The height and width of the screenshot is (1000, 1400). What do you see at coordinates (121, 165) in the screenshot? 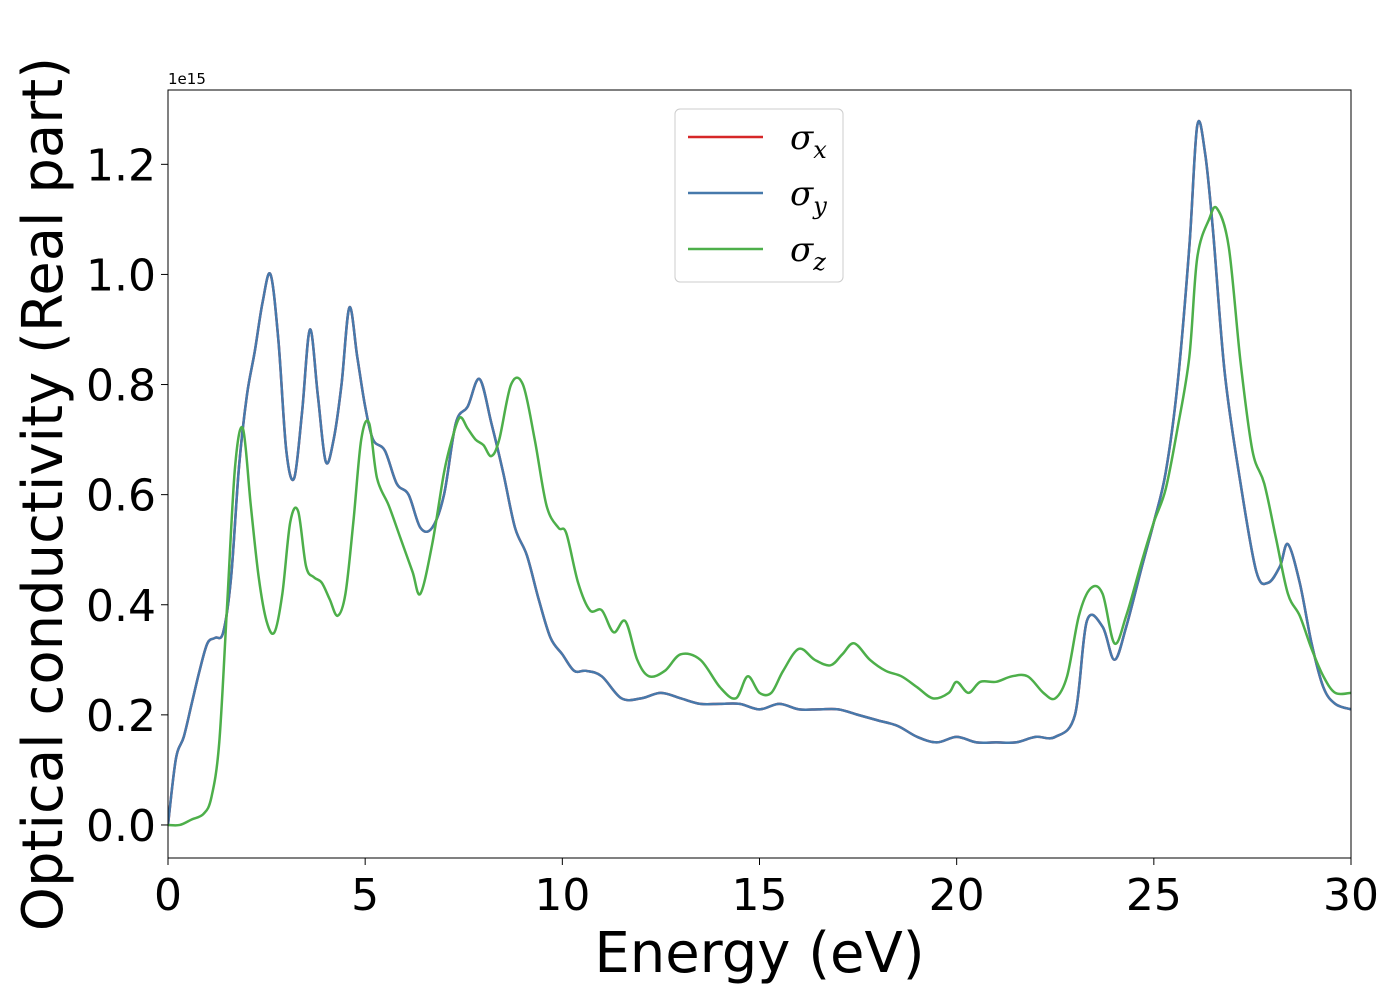
I see `y-tick-label: 1.2` at bounding box center [121, 165].